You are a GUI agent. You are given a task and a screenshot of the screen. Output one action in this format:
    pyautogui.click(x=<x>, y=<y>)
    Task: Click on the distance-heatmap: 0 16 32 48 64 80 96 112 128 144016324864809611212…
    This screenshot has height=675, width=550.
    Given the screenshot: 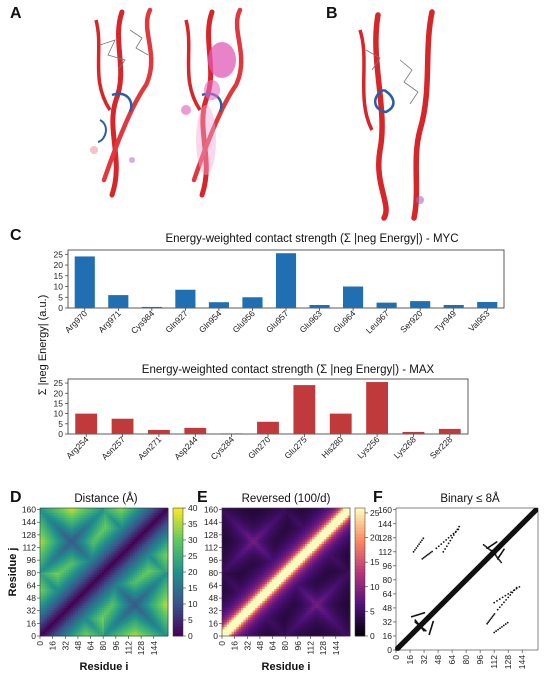 What is the action you would take?
    pyautogui.click(x=102, y=588)
    